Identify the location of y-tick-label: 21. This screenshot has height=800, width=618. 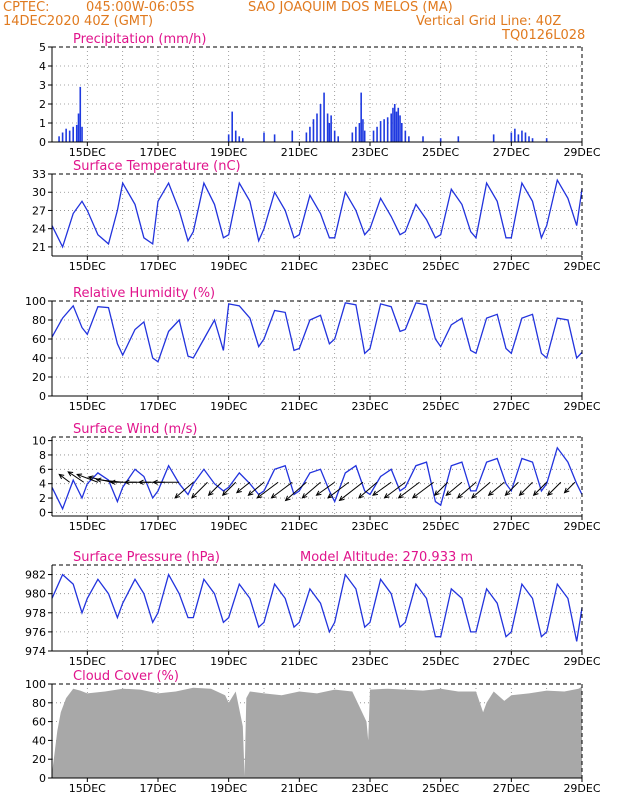
(39, 247).